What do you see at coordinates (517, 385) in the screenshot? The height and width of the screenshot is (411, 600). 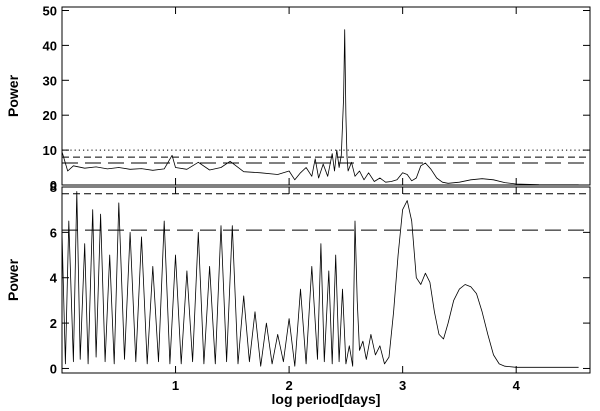 I see `x-tick-label: 4` at bounding box center [517, 385].